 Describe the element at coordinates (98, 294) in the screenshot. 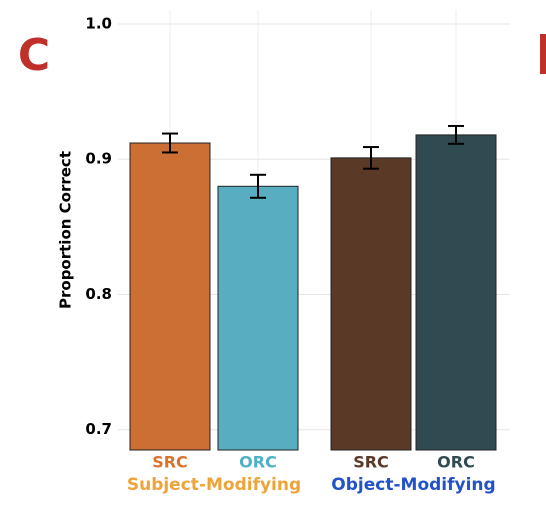

I see `y-tick-label: 0.8` at that location.